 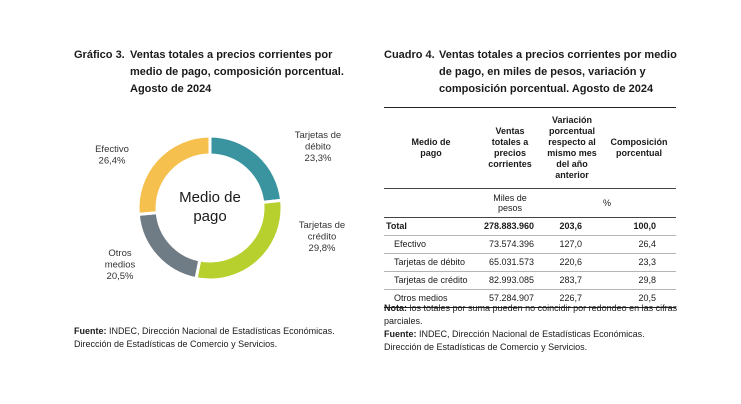 What do you see at coordinates (431, 148) in the screenshot?
I see `header-medio: Medio de pago` at bounding box center [431, 148].